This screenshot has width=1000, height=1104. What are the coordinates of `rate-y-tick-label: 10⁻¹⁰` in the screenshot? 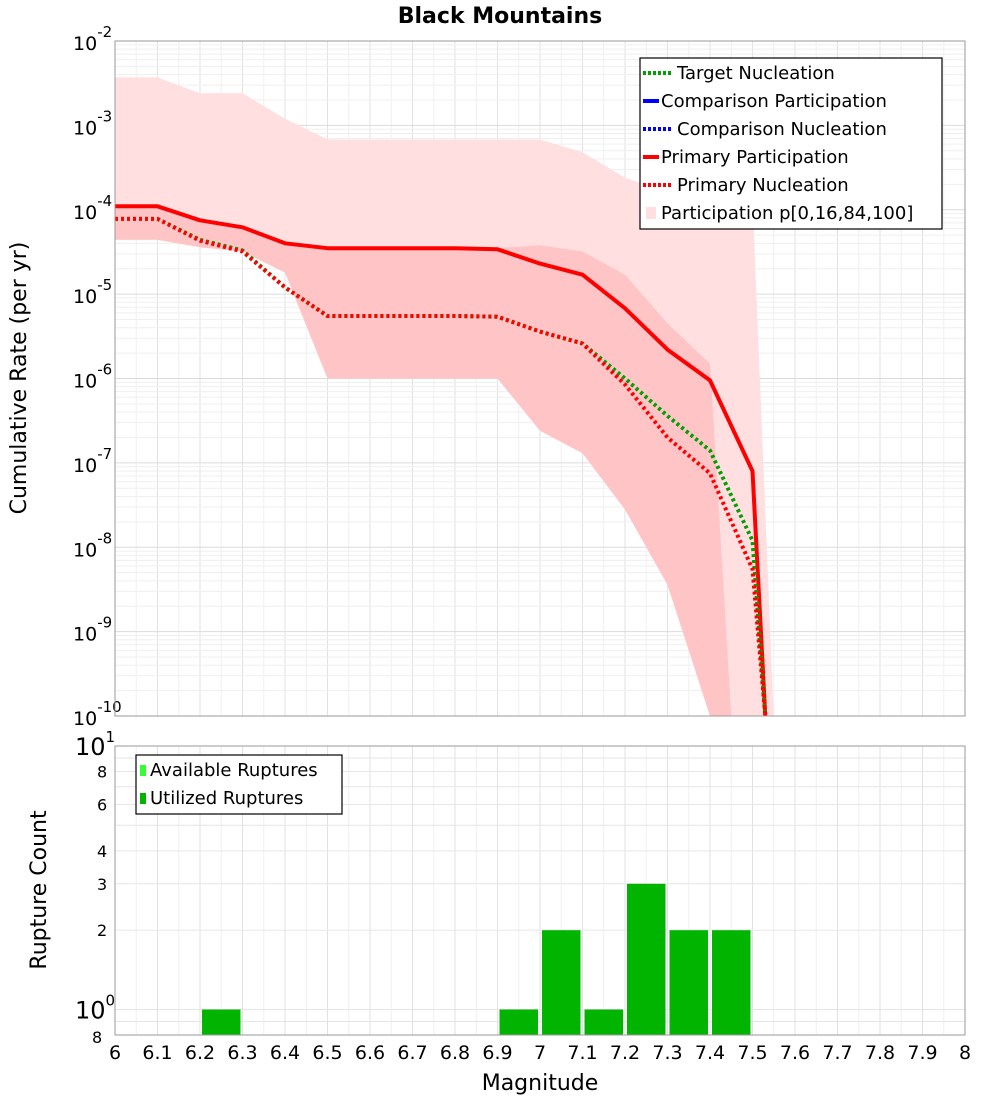 It's located at (97, 714).